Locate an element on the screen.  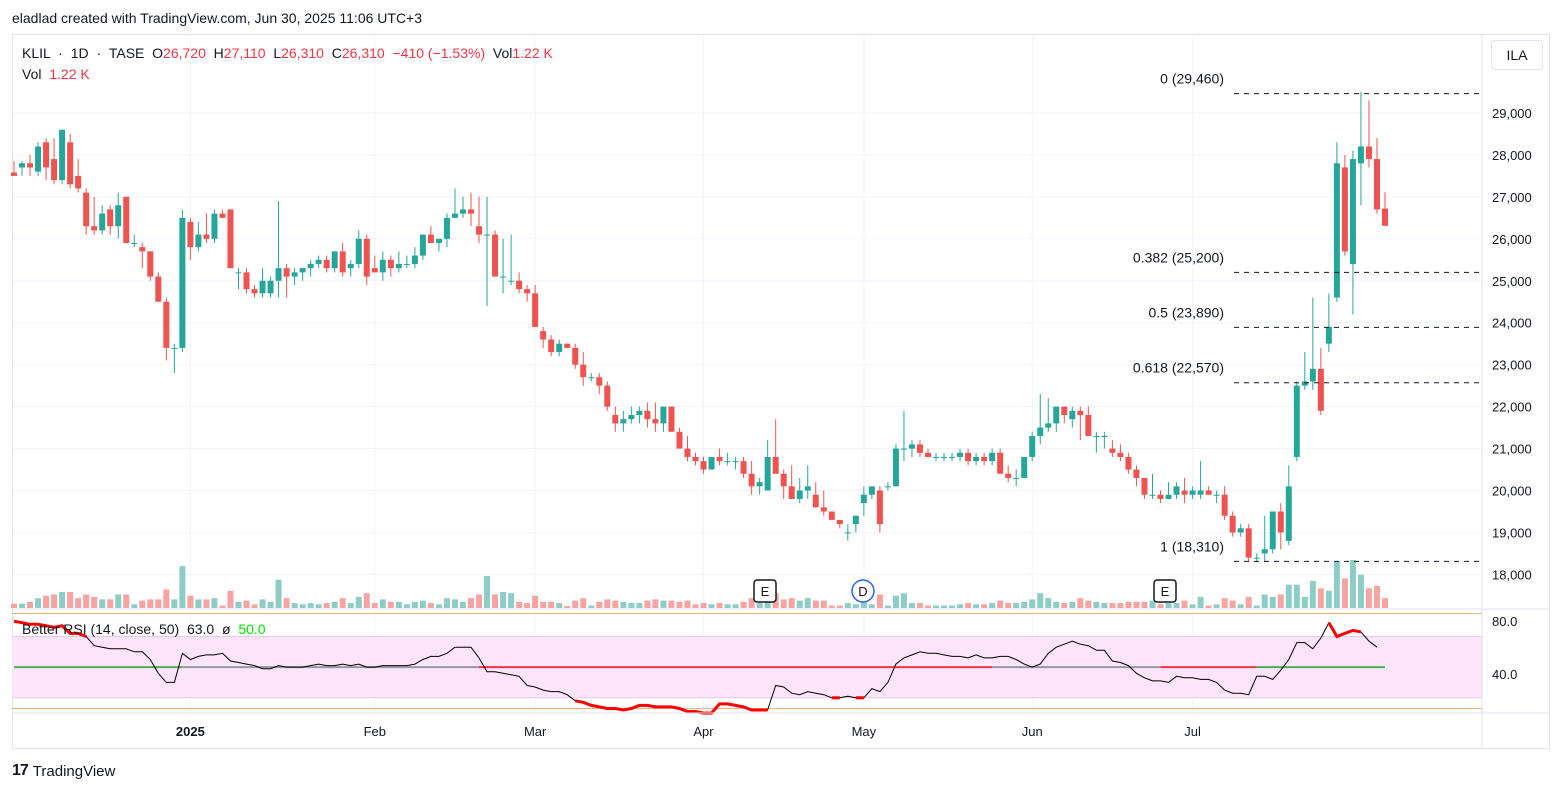
legend-close-value: 26,310 is located at coordinates (363, 53).